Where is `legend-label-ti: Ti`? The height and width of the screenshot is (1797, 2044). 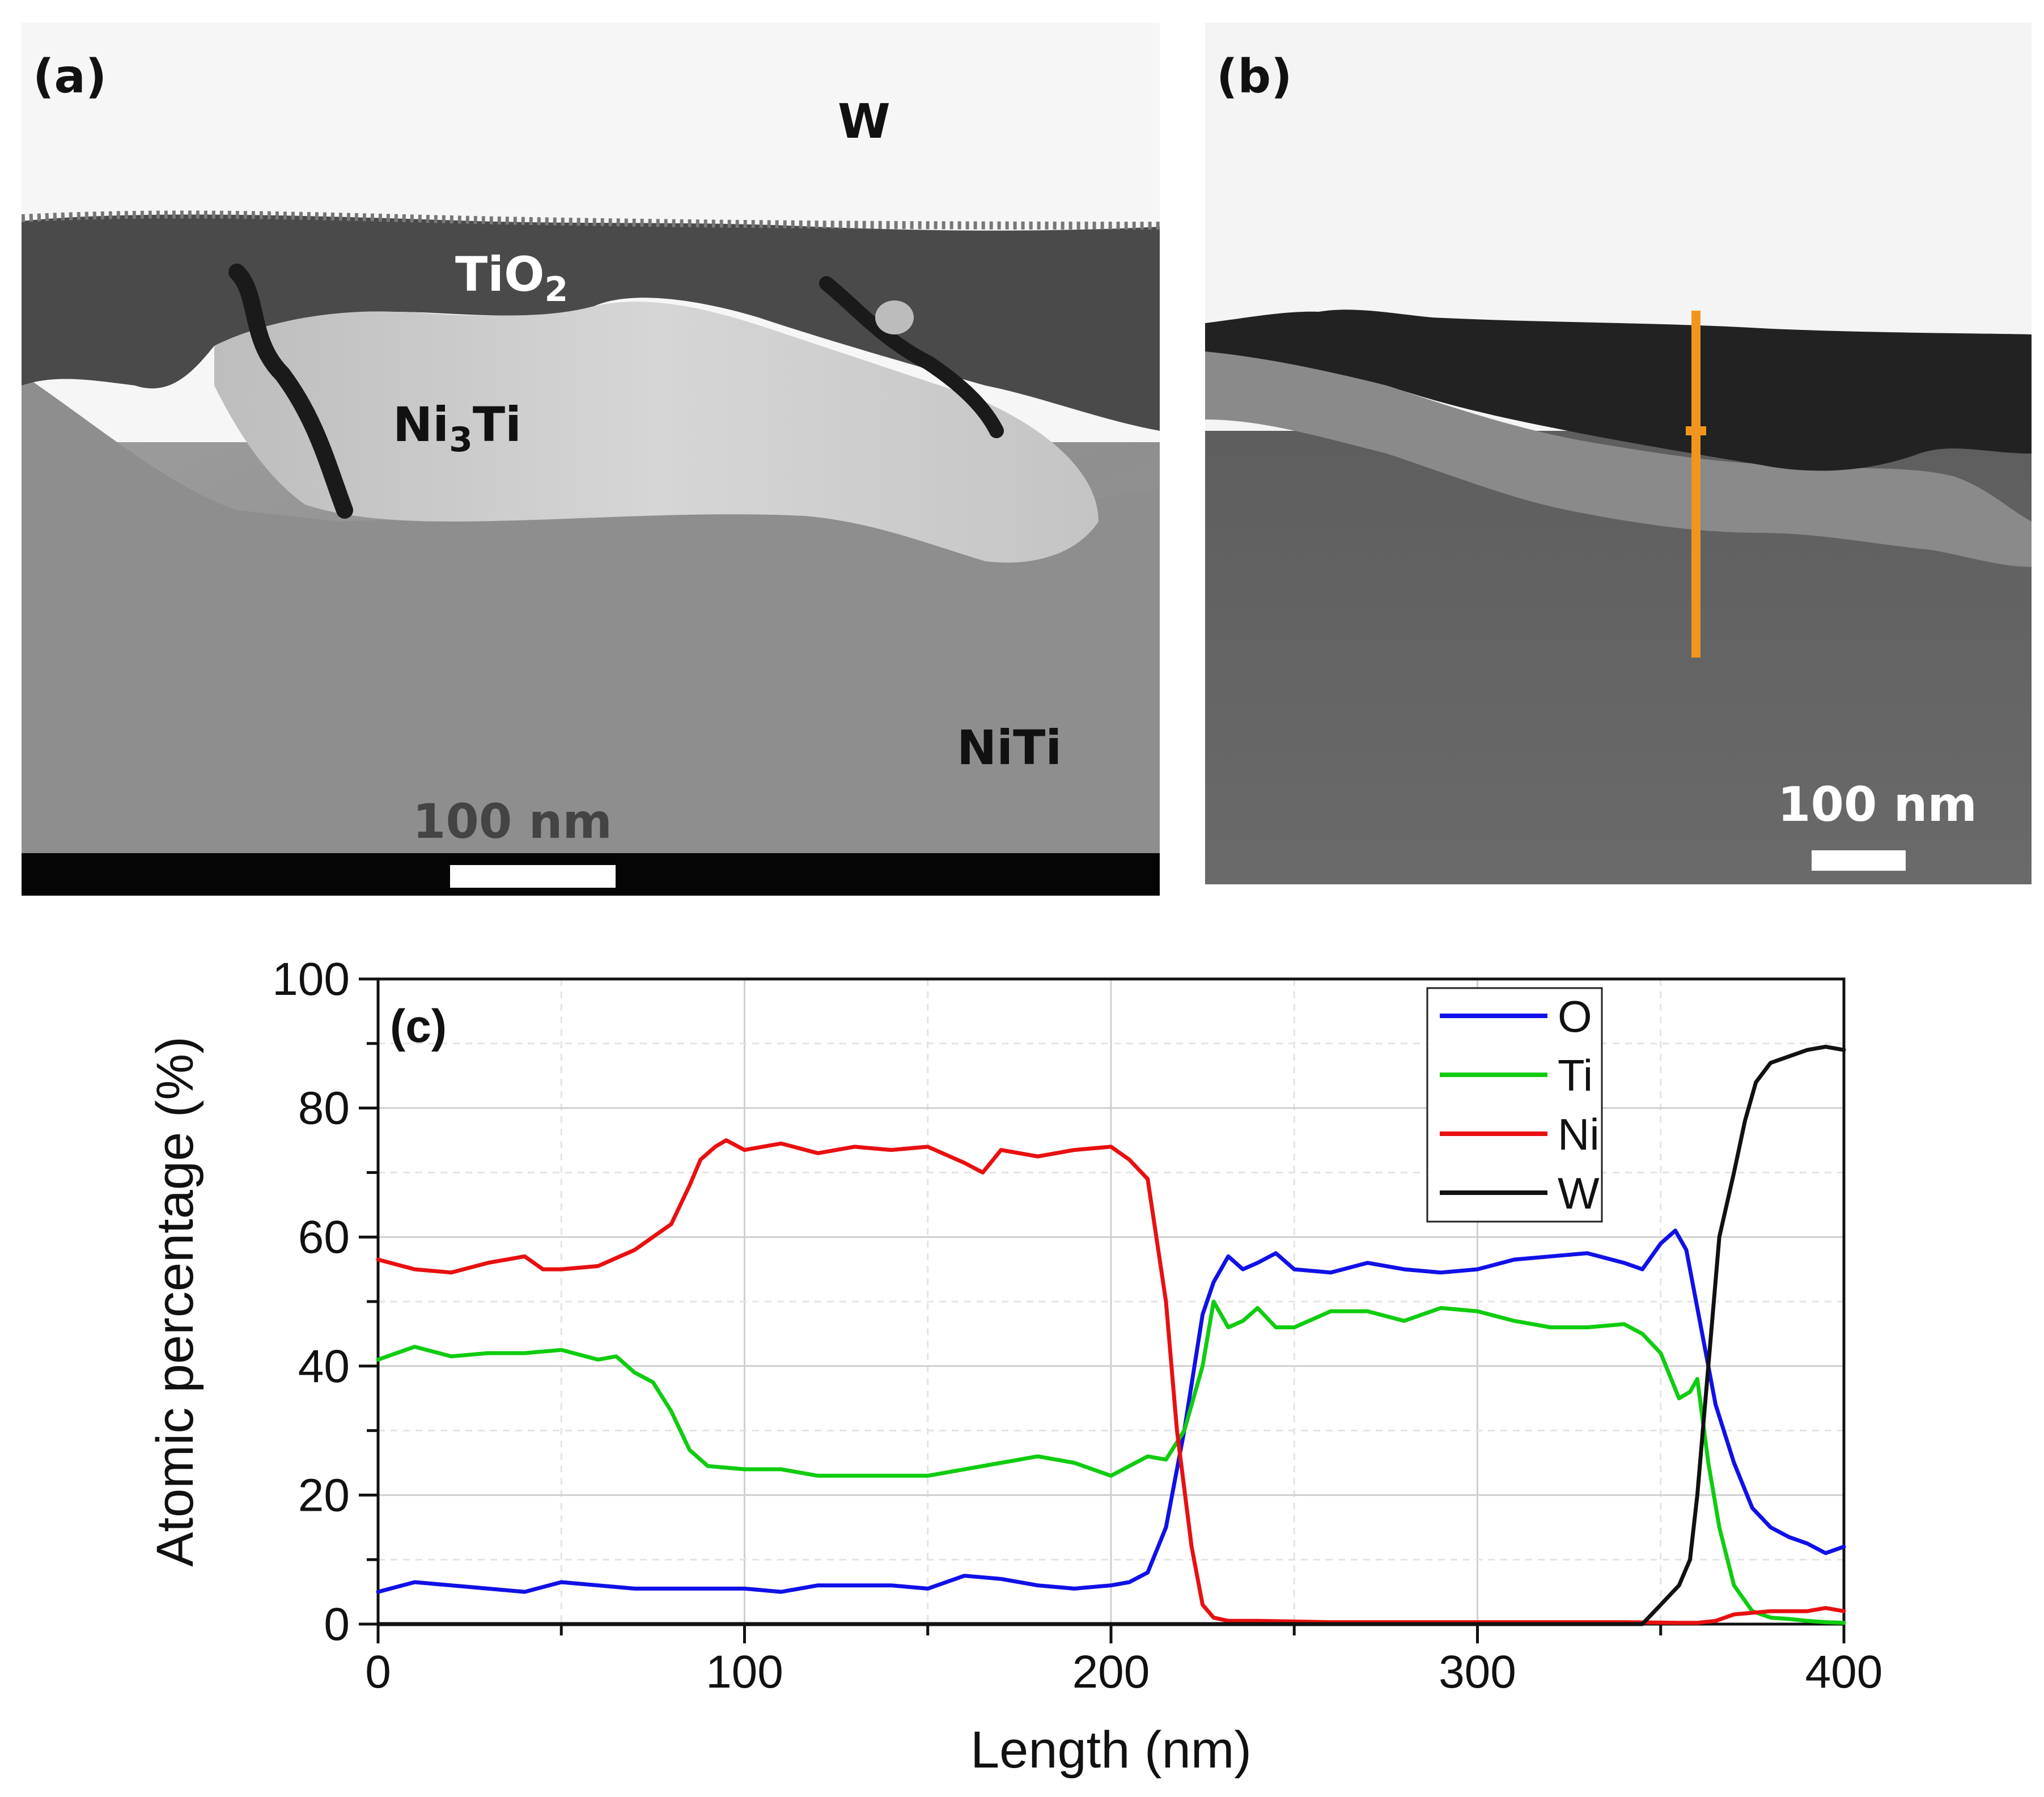 legend-label-ti: Ti is located at coordinates (1575, 1075).